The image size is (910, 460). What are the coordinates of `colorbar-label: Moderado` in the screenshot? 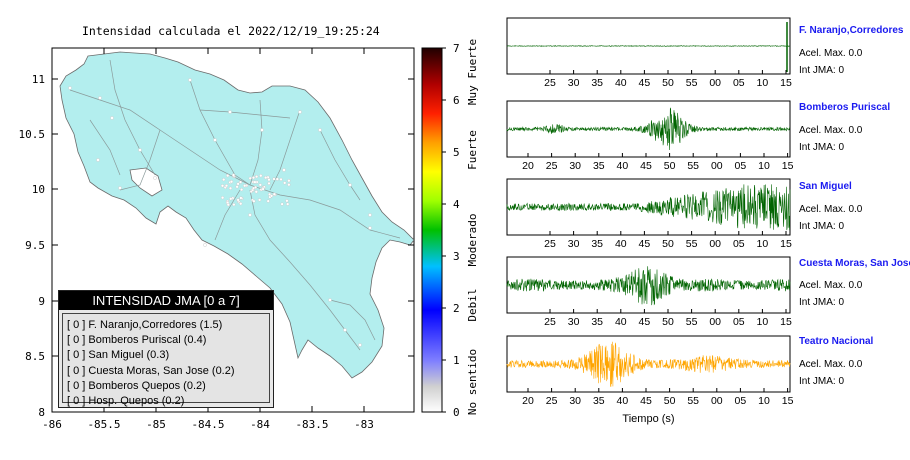 It's located at (472, 240).